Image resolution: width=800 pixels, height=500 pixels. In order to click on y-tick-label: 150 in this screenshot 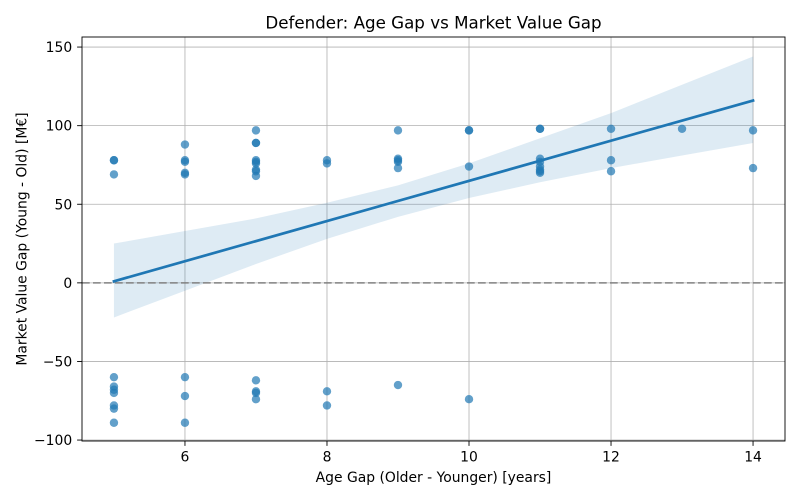, I will do `click(59, 48)`.